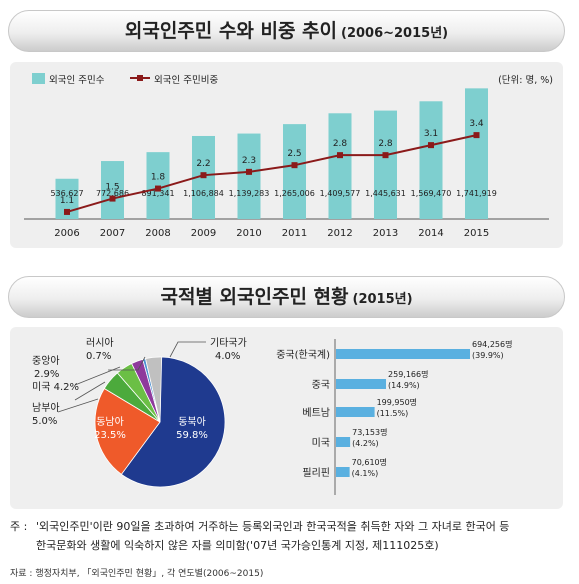 The image size is (579, 584). What do you see at coordinates (230, 31) in the screenshot?
I see `top-chart-title: 외국인주민 수와 비중 추이` at bounding box center [230, 31].